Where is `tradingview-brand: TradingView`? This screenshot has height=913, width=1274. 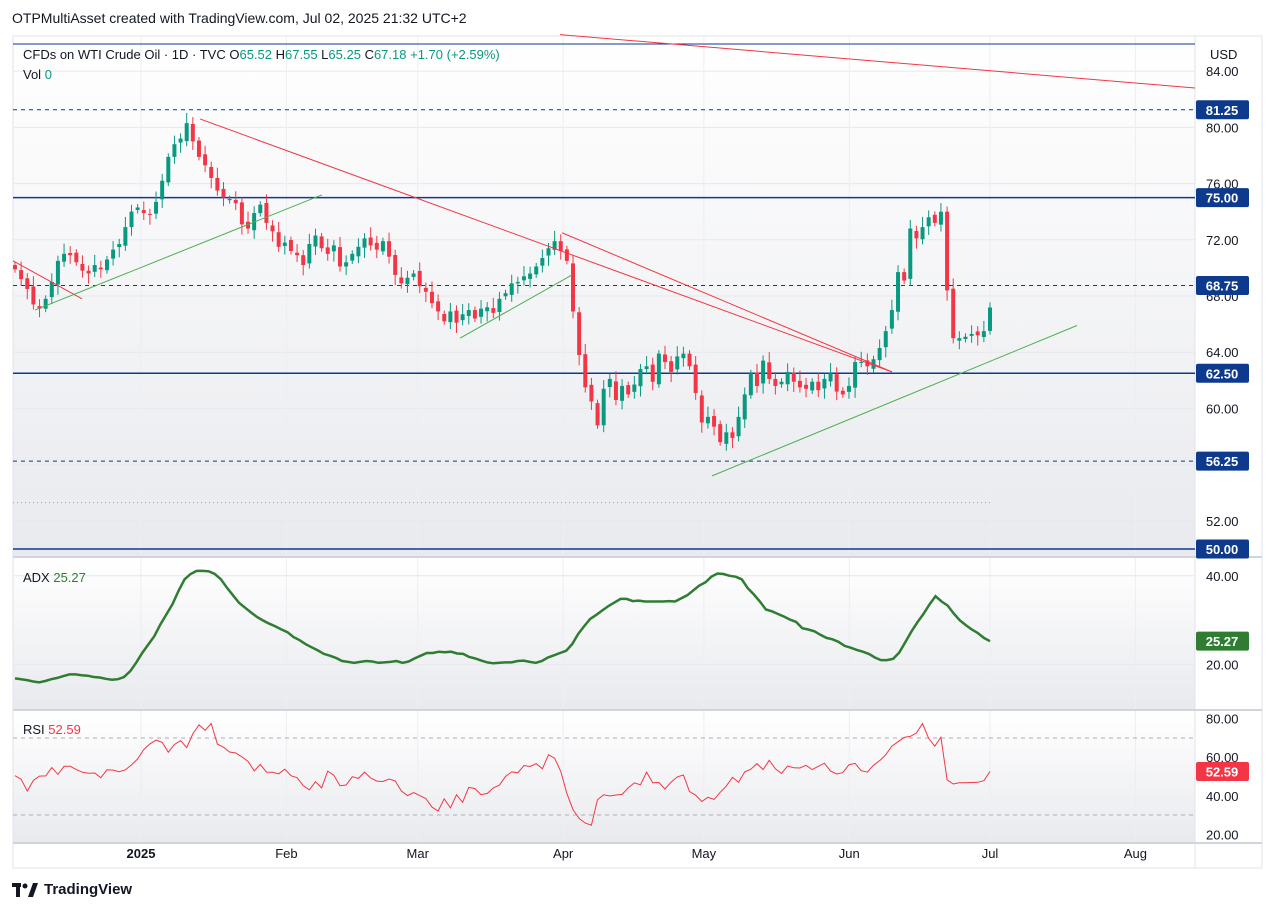
tradingview-brand: TradingView is located at coordinates (88, 889).